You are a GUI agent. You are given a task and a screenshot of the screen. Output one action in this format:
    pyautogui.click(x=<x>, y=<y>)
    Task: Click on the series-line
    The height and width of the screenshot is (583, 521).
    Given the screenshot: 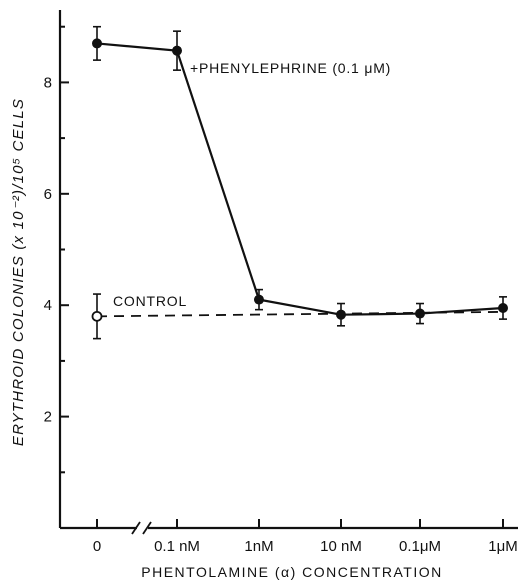 What is the action you would take?
    pyautogui.click(x=300, y=314)
    